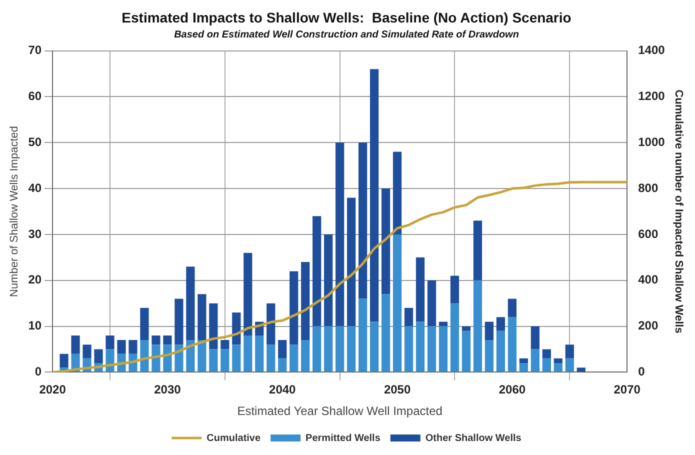 The image size is (695, 455). I want to click on y2-tick-label: 1200, so click(652, 96).